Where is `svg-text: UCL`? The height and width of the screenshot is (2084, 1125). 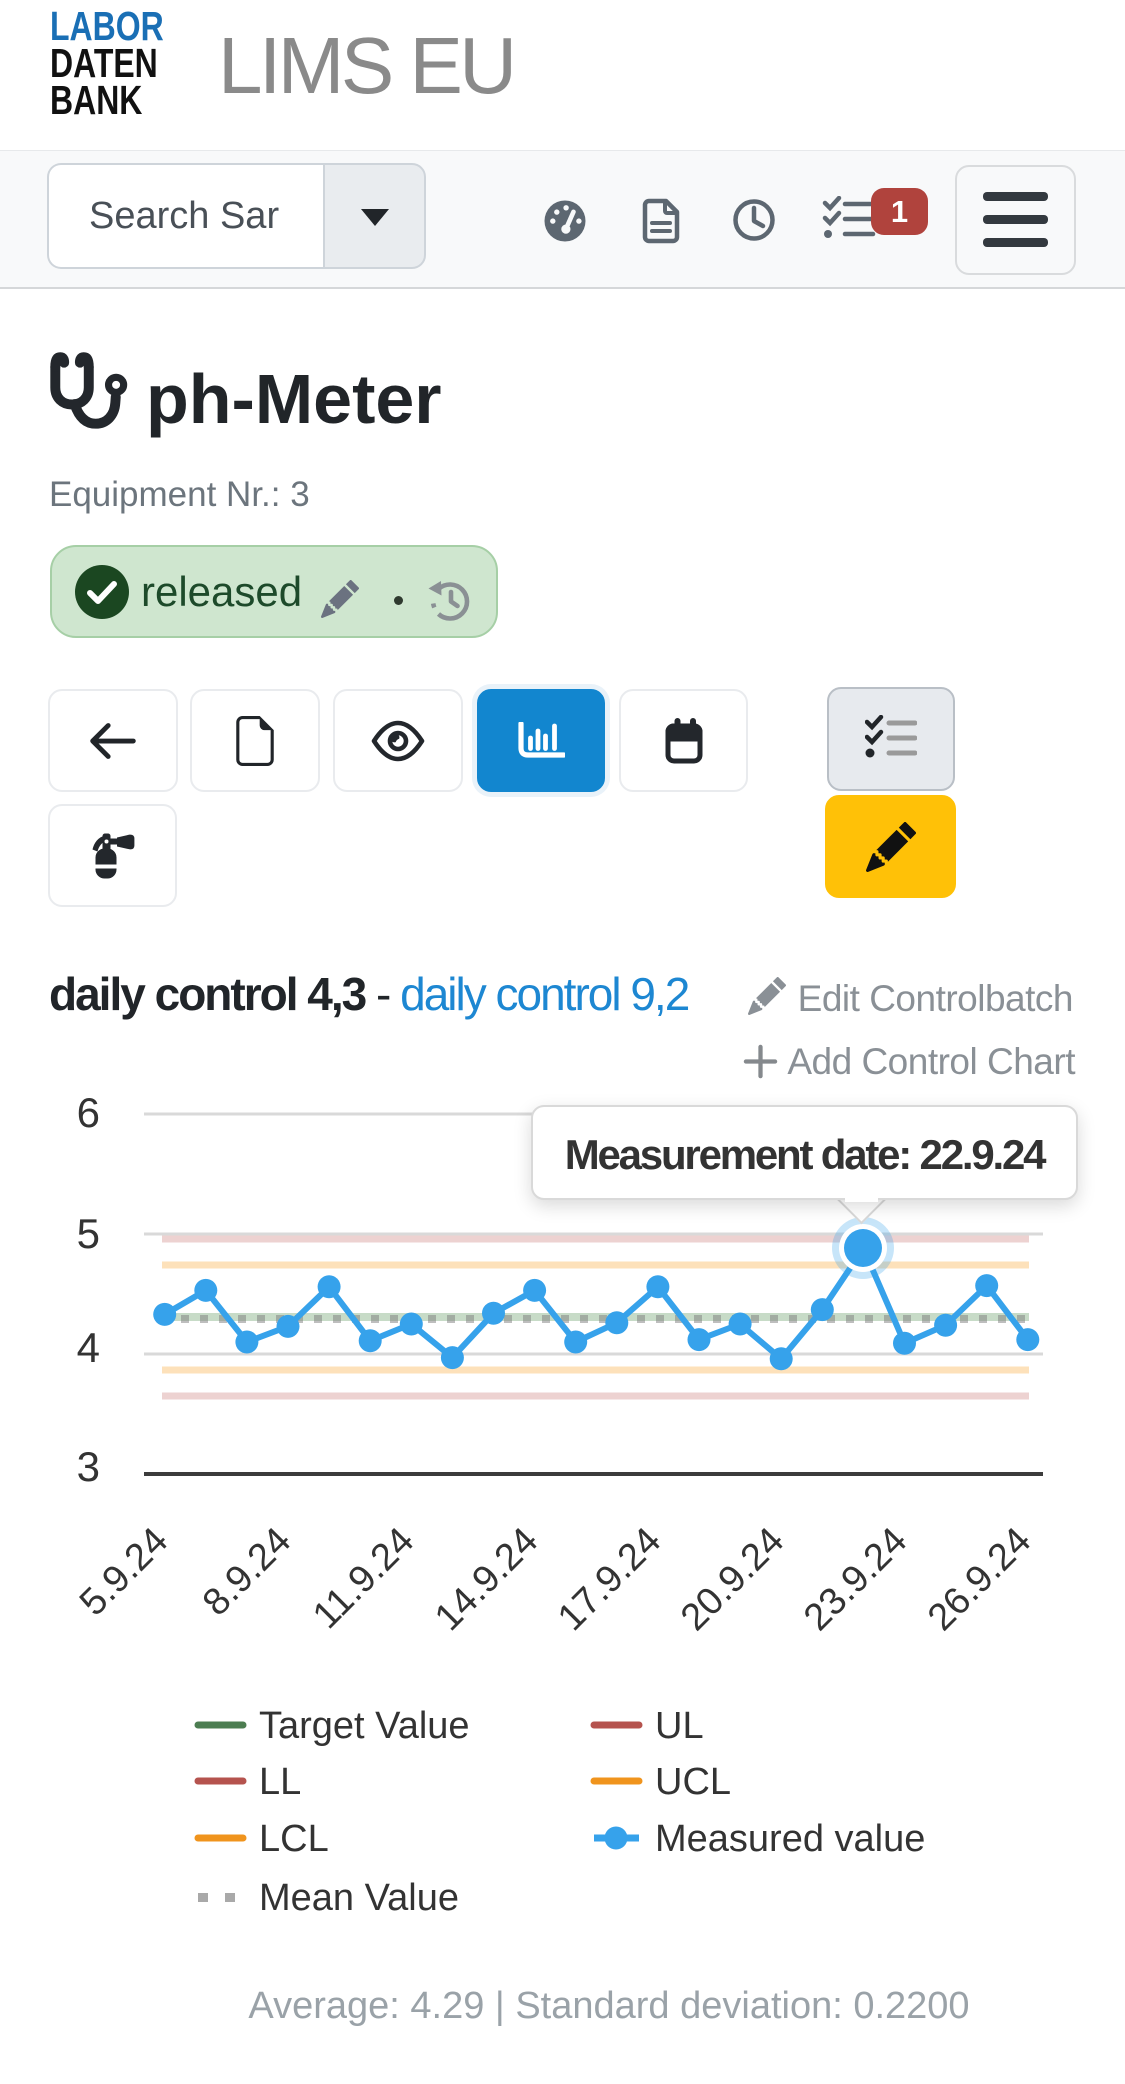 svg-text: UCL is located at coordinates (693, 1782).